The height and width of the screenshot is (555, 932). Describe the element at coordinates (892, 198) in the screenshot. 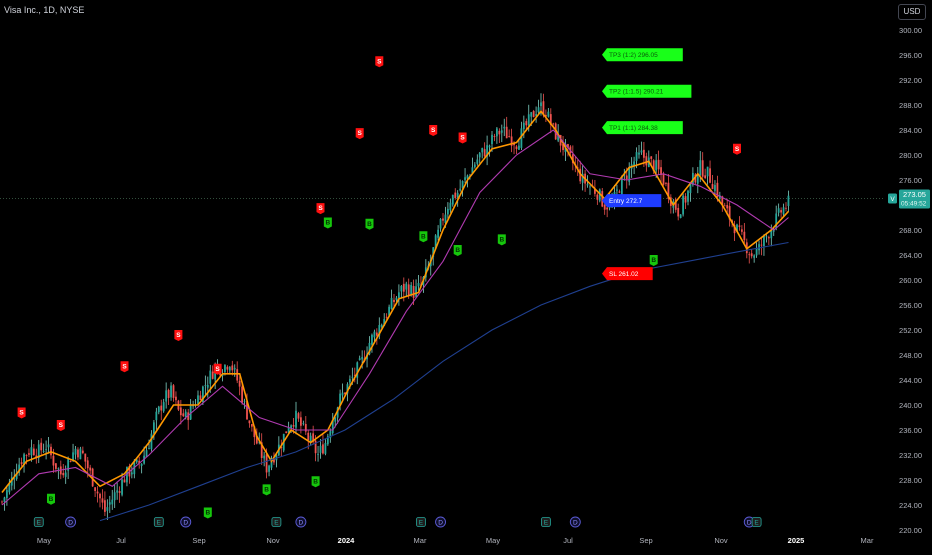

I see `symbol-marker` at that location.